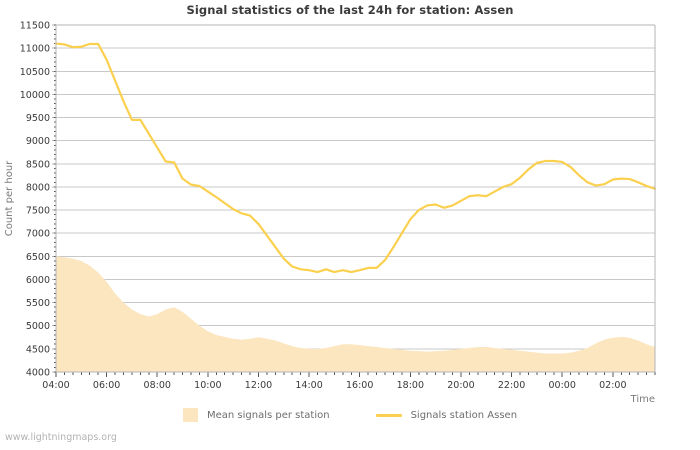  Describe the element at coordinates (464, 415) in the screenshot. I see `legend-label-station: Signals station Assen` at that location.